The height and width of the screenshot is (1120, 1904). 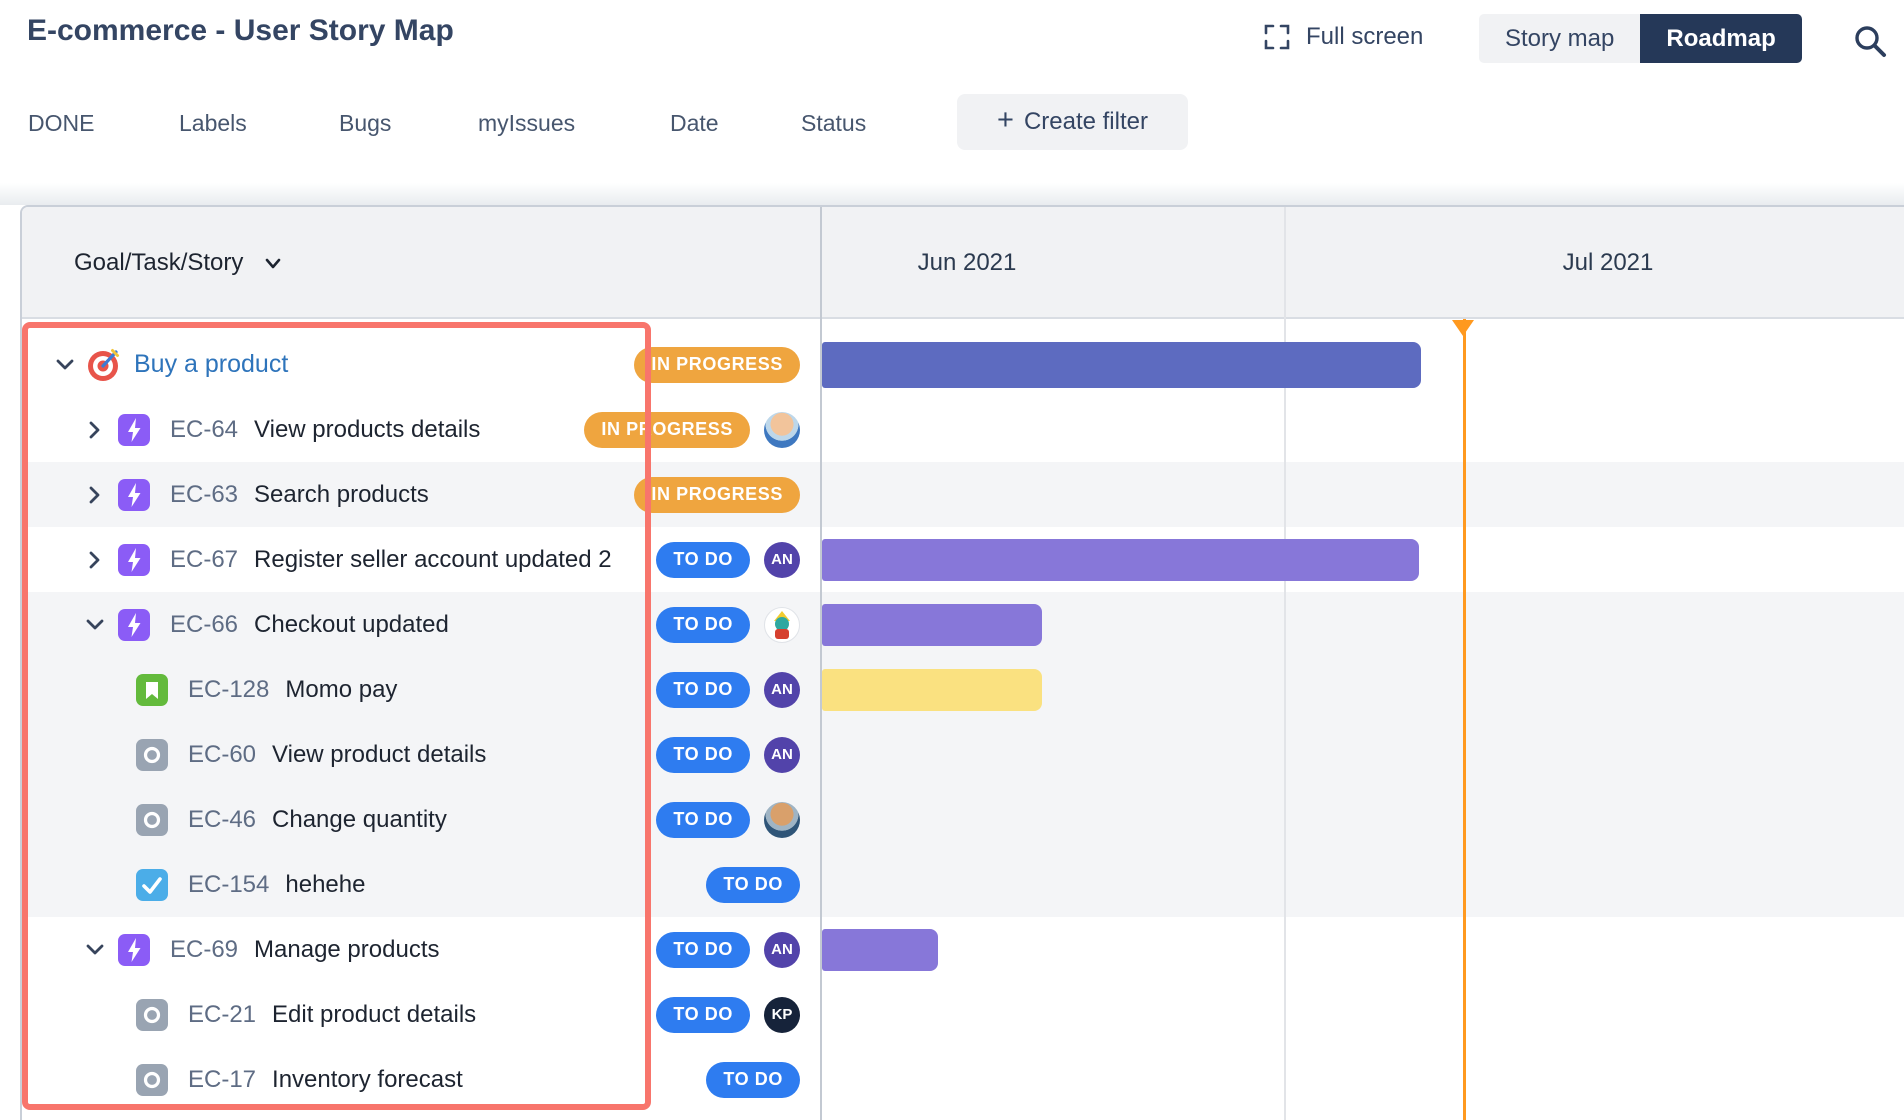 I want to click on today-marker-triangle, so click(x=1463, y=328).